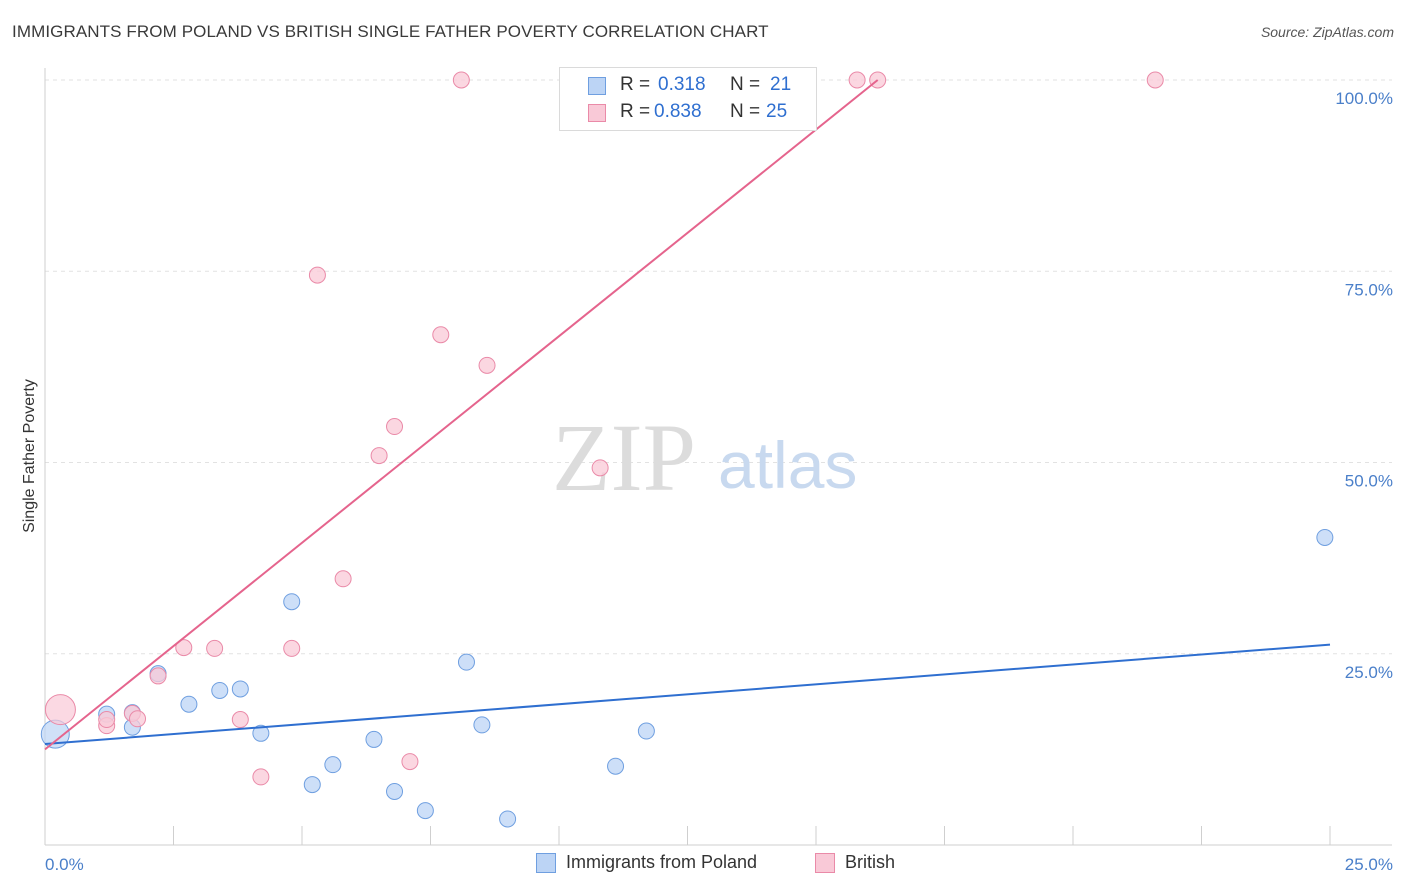  What do you see at coordinates (1369, 289) in the screenshot?
I see `y-tick-label: 75.0%` at bounding box center [1369, 289].